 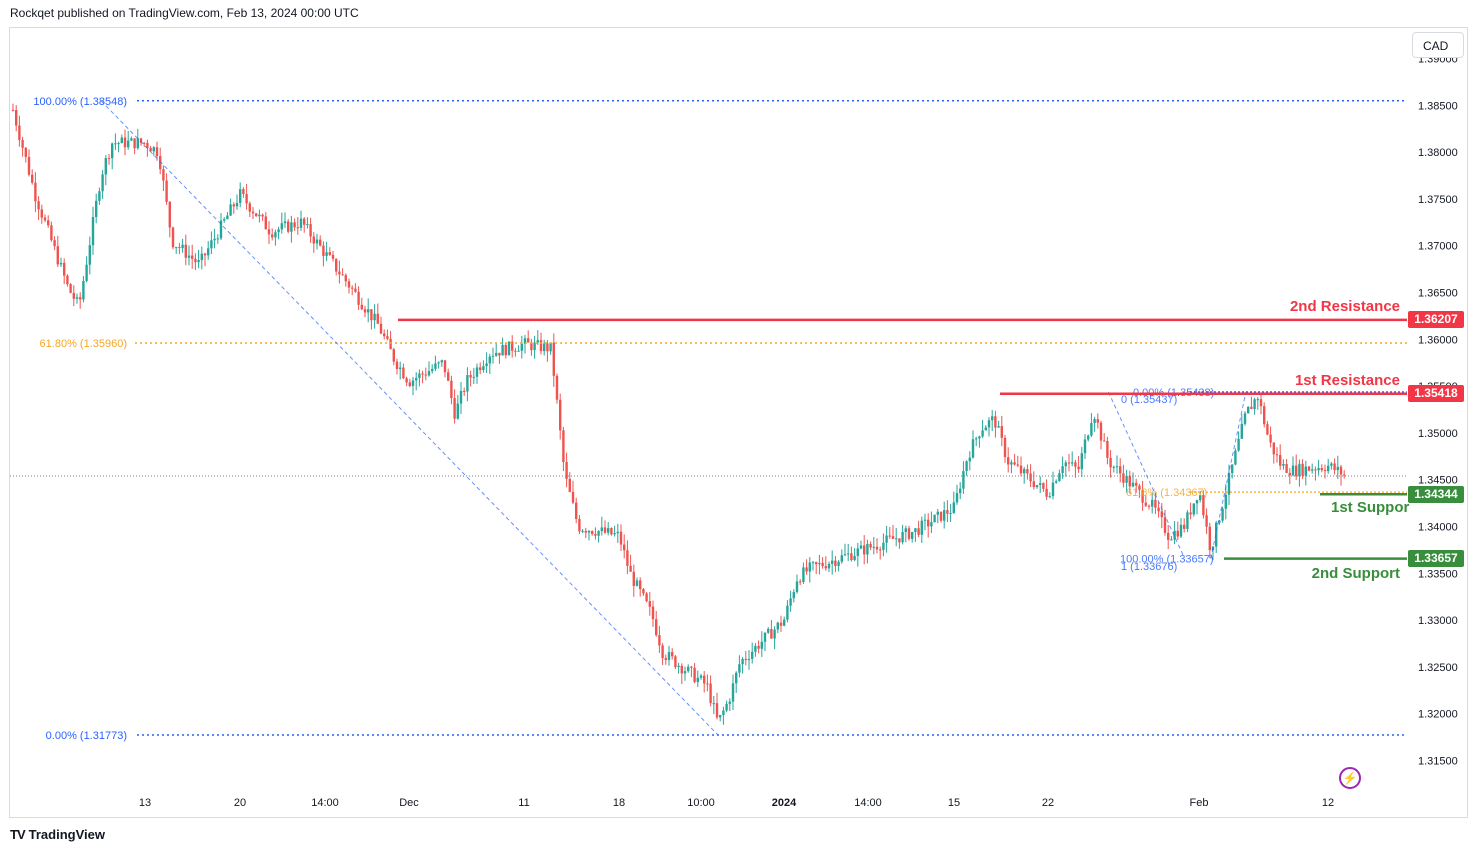 I want to click on flash-icon: ⚡, so click(x=1350, y=778).